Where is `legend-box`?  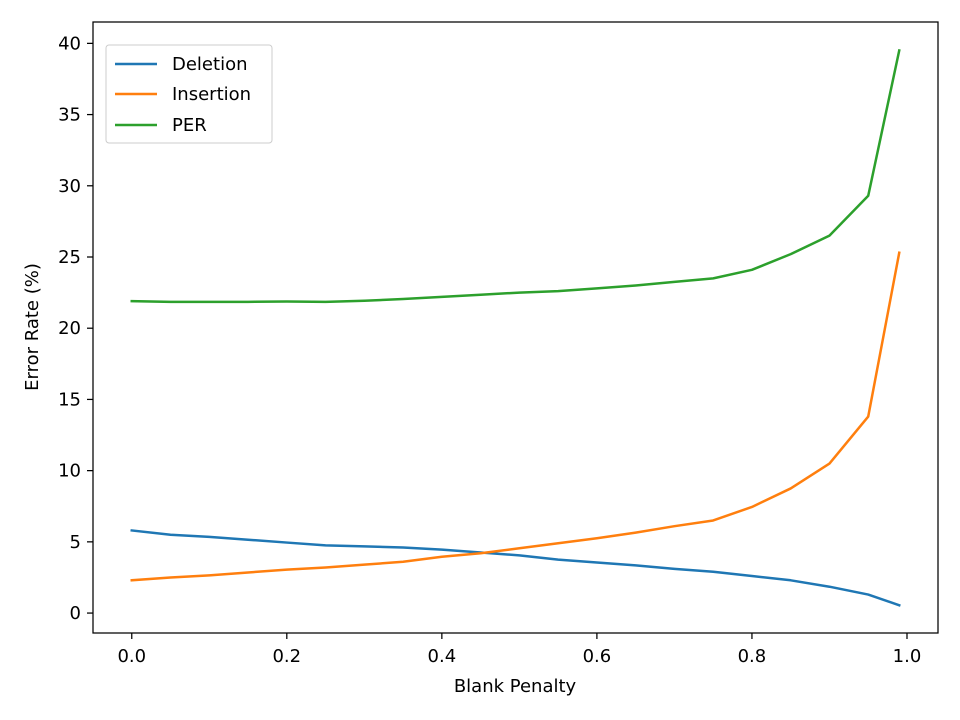 legend-box is located at coordinates (189, 94).